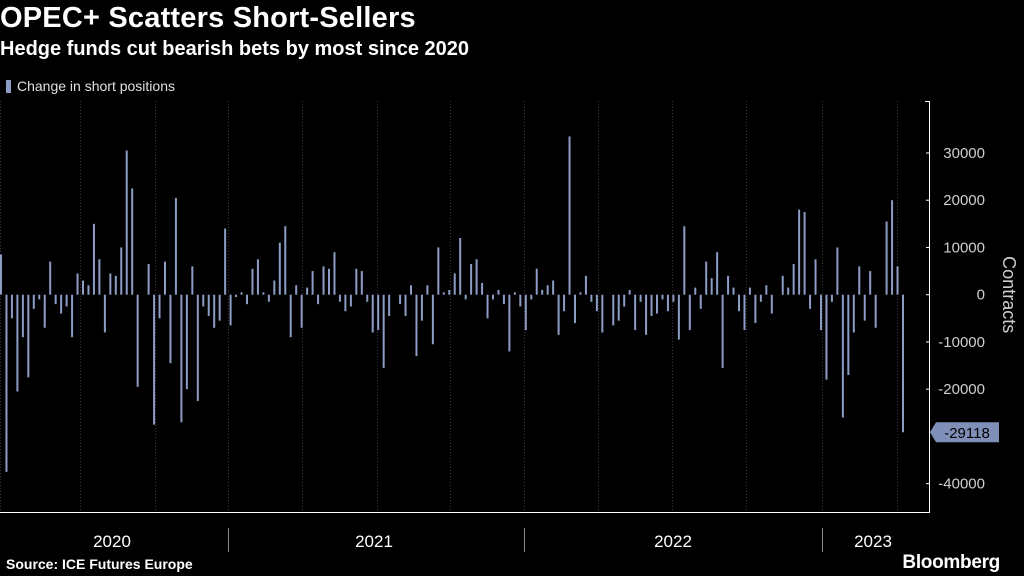 The image size is (1024, 576). Describe the element at coordinates (981, 295) in the screenshot. I see `y-tick-label: 0` at that location.